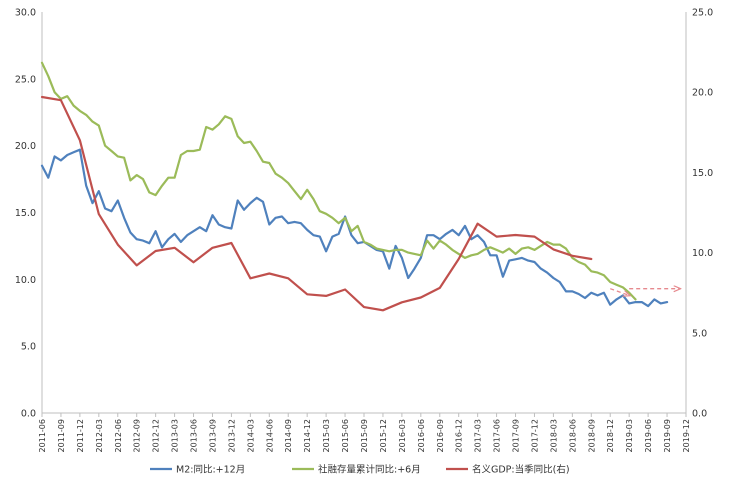 The height and width of the screenshot is (487, 731). I want to click on x-tick-label: 2011-09, so click(61, 435).